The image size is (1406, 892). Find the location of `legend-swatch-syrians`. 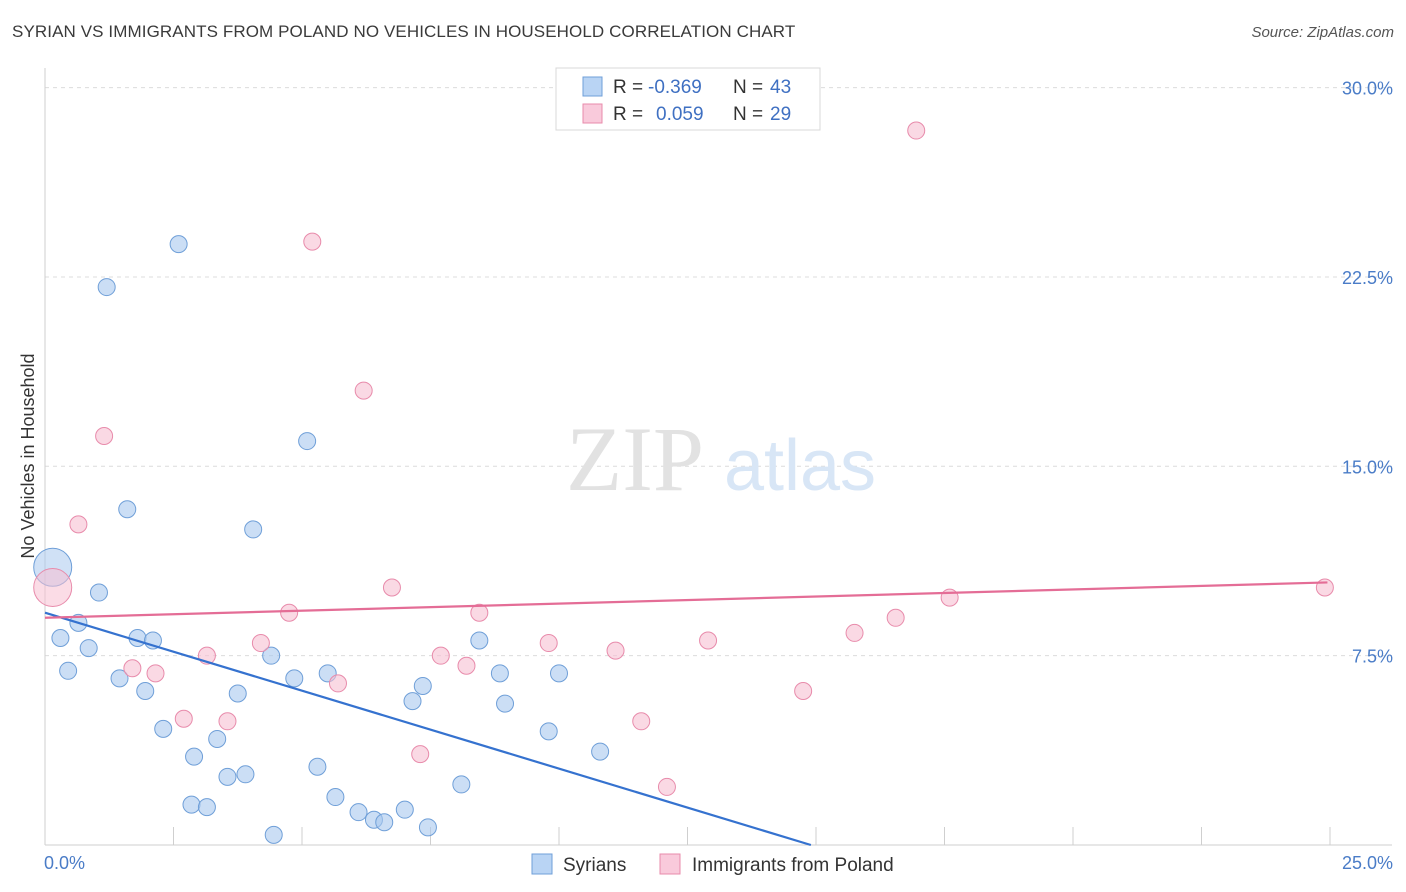

legend-swatch-syrians is located at coordinates (592, 86).